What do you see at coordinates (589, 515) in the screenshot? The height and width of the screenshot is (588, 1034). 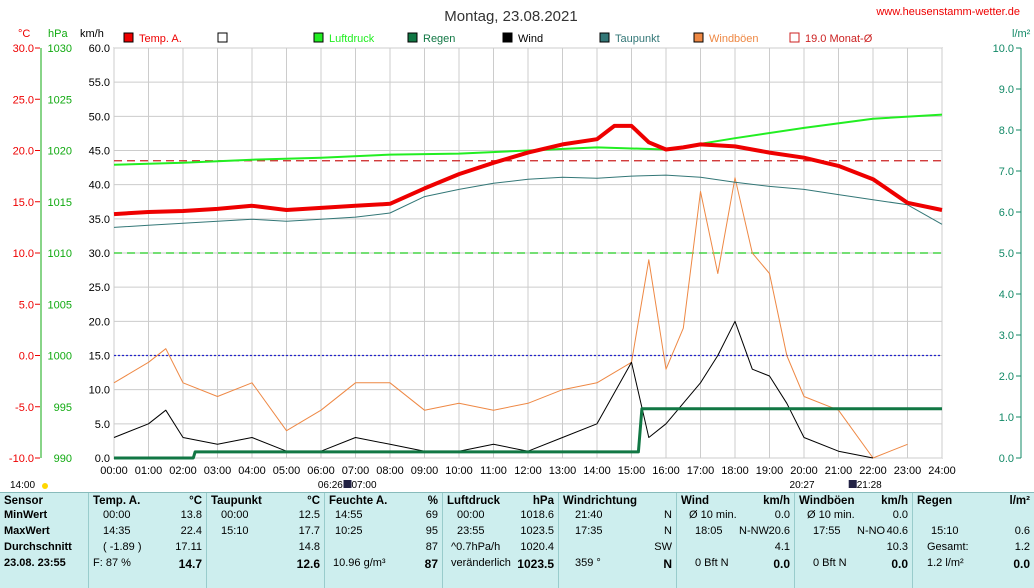 I see `winddir-min-time: 21:40` at bounding box center [589, 515].